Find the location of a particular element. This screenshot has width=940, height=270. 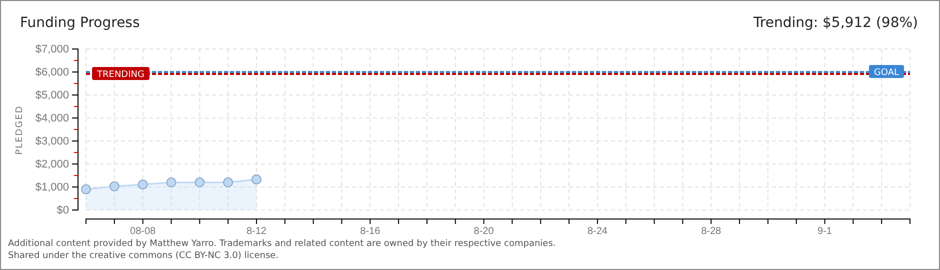

x-tick-label: 8-28 is located at coordinates (711, 232).